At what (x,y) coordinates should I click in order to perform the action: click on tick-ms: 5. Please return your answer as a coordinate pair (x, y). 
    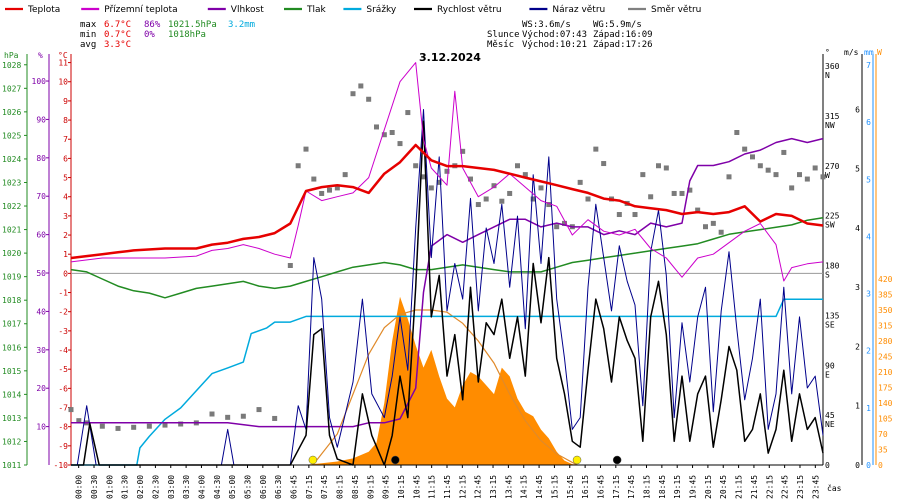
    Looking at the image, I should click on (857, 169).